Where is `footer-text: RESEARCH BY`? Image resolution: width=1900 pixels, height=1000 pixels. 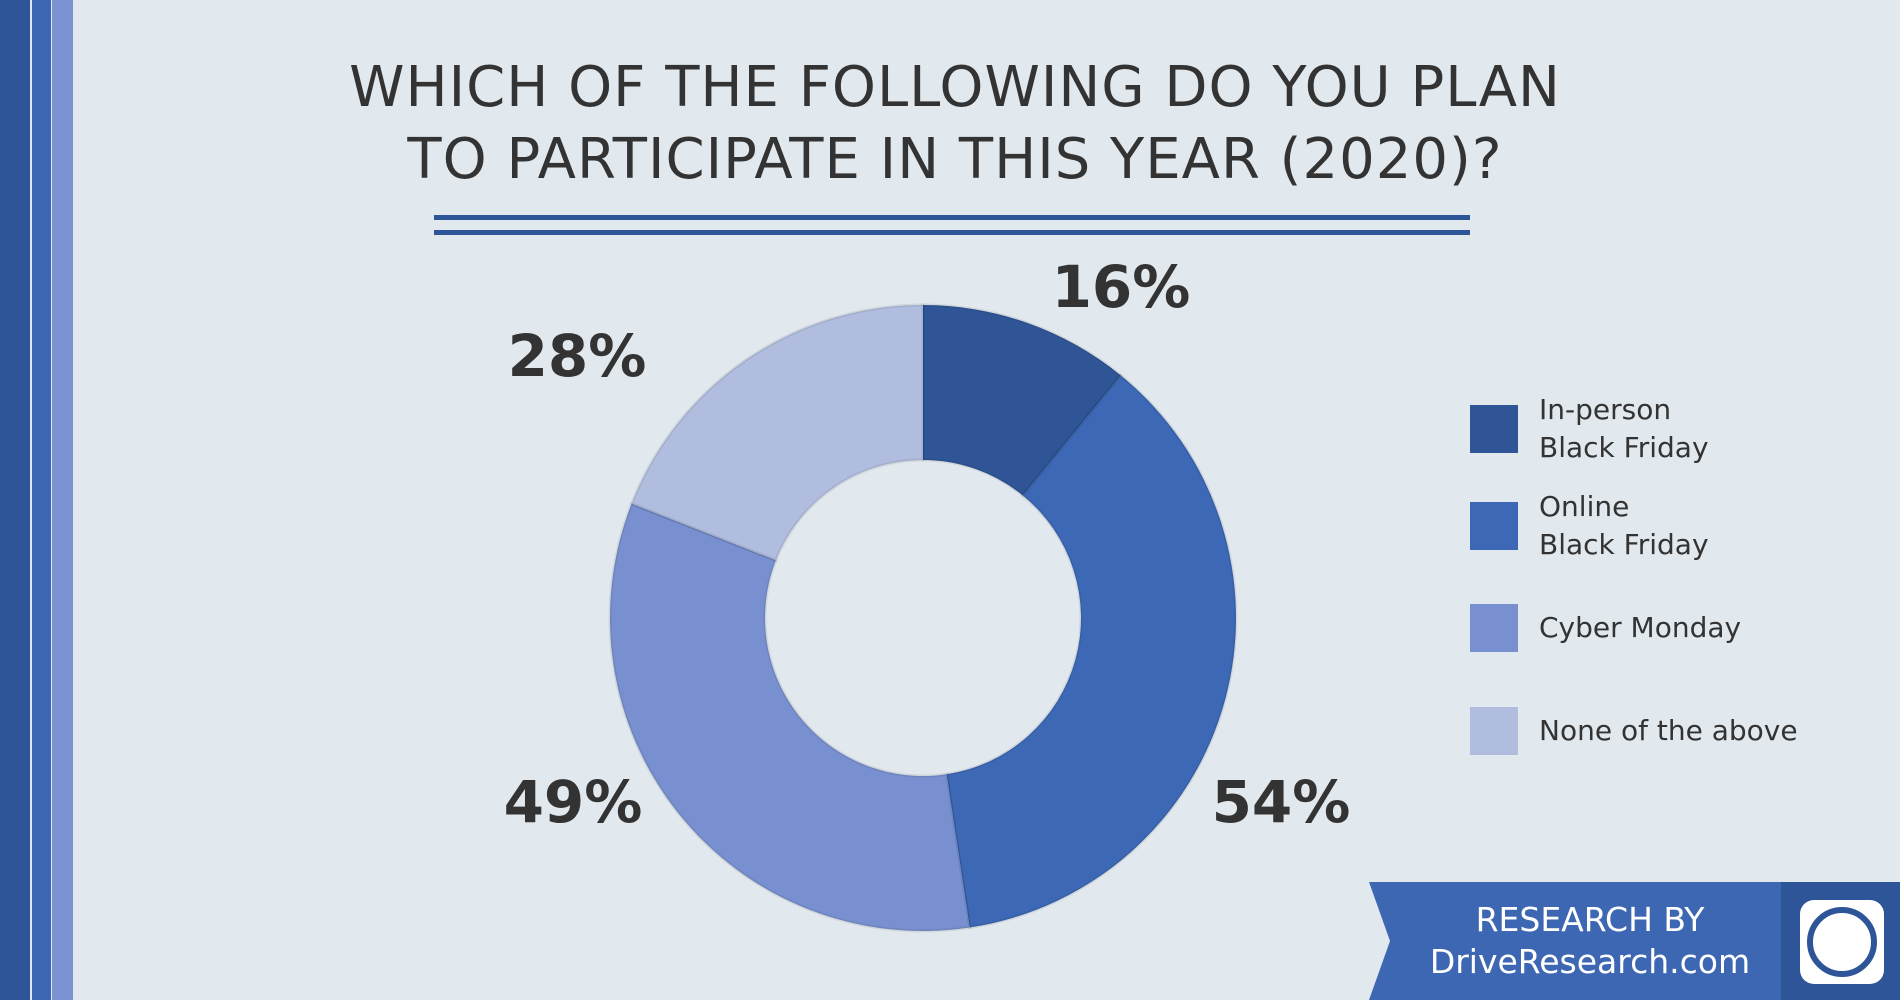
footer-text: RESEARCH BY is located at coordinates (1590, 919).